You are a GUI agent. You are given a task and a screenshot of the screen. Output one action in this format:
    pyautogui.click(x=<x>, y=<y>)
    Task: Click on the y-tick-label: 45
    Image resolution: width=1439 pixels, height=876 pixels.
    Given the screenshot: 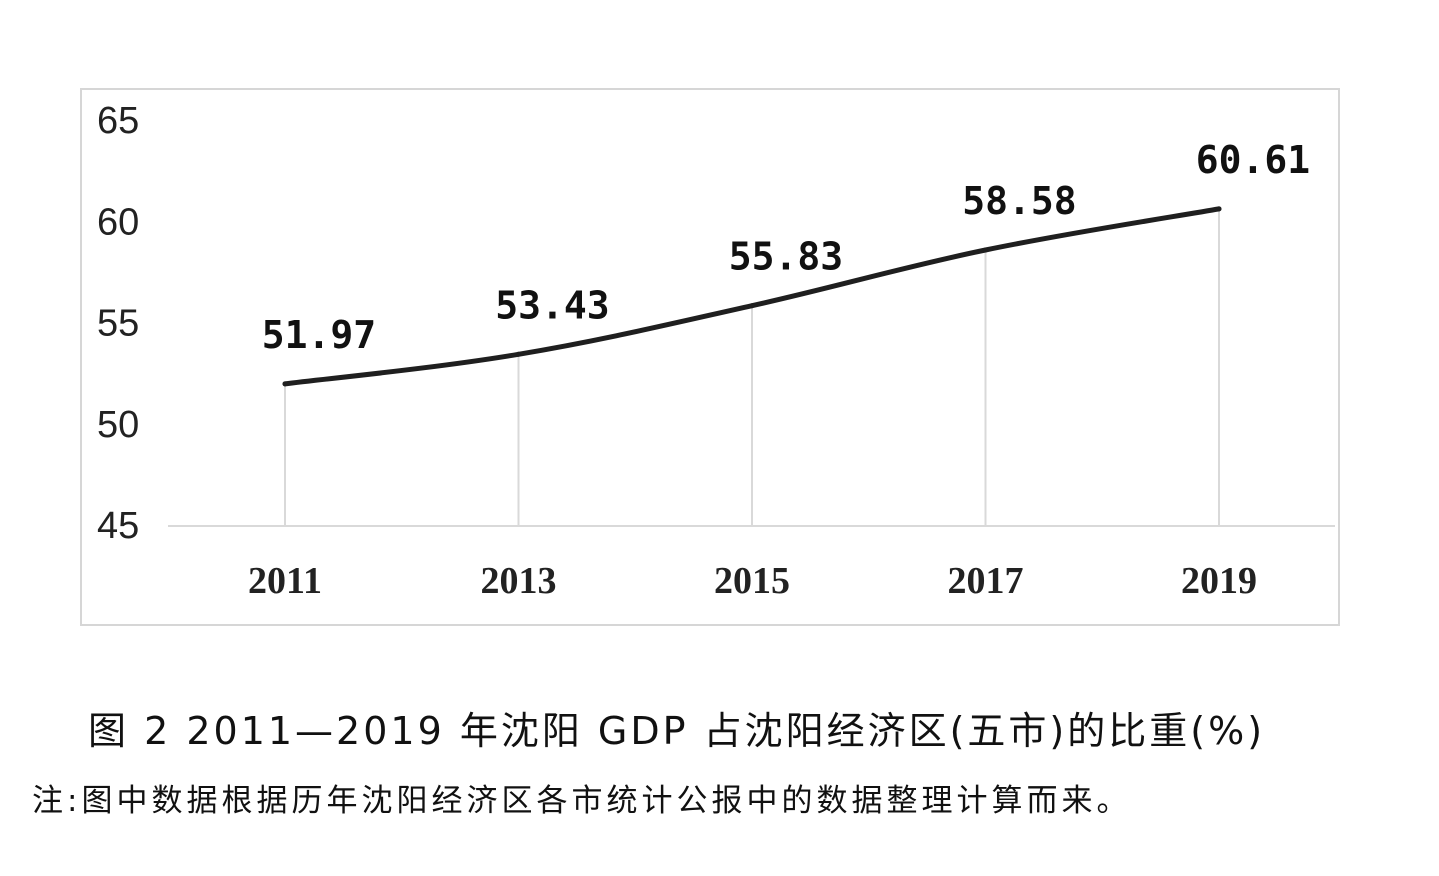 What is the action you would take?
    pyautogui.click(x=118, y=526)
    